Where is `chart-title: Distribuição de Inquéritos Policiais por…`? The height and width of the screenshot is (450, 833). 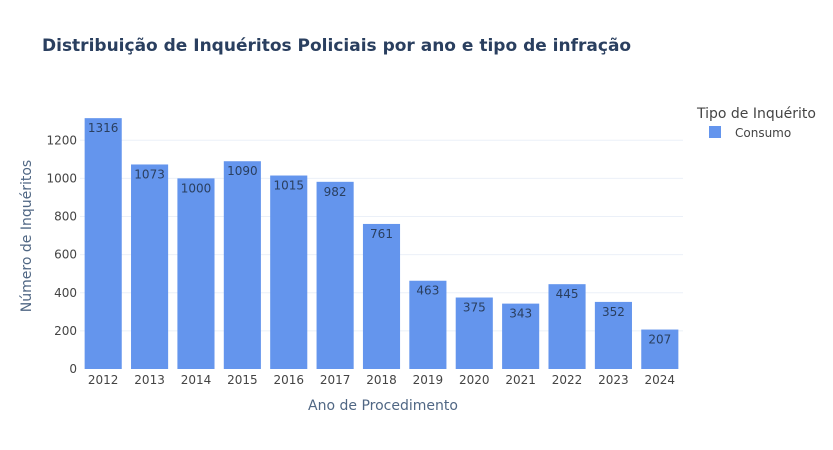 chart-title: Distribuição de Inquéritos Policiais por… is located at coordinates (336, 46).